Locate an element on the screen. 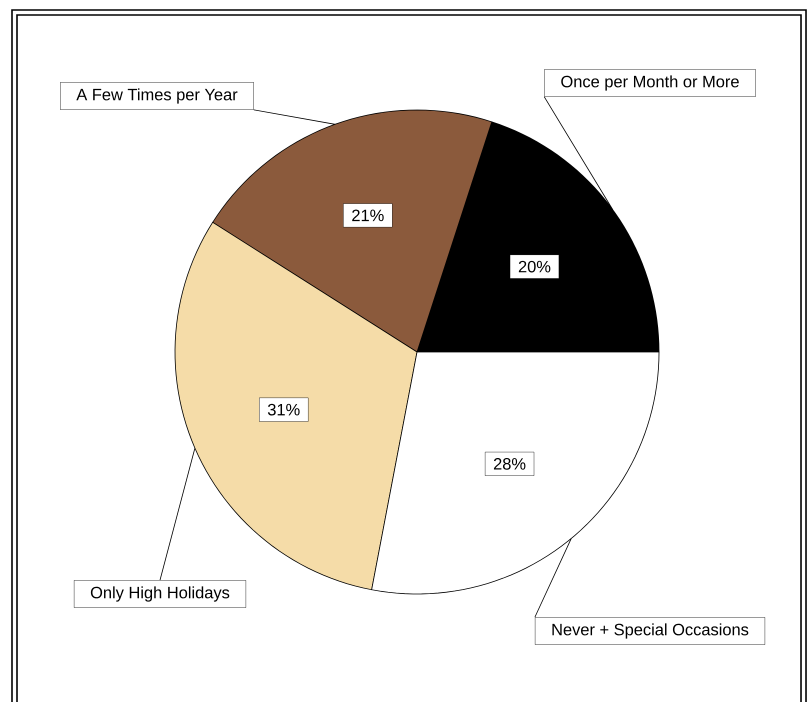 This screenshot has height=702, width=809. data-label: 20% is located at coordinates (534, 266).